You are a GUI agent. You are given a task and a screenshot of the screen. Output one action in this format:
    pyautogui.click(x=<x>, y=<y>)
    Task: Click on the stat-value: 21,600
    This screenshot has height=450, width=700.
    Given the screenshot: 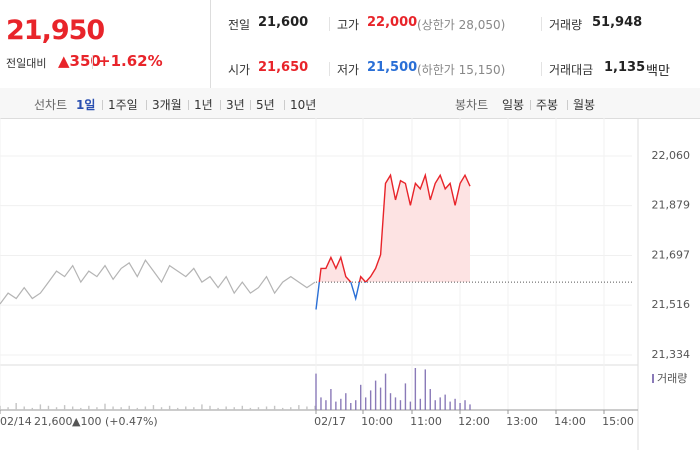 What is the action you would take?
    pyautogui.click(x=283, y=22)
    